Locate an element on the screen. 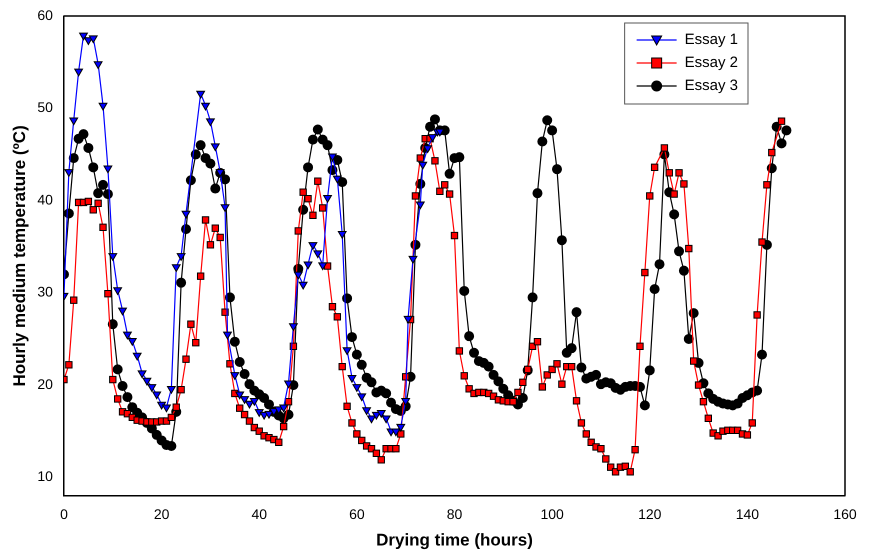  x-tick-label: 60 is located at coordinates (357, 514).